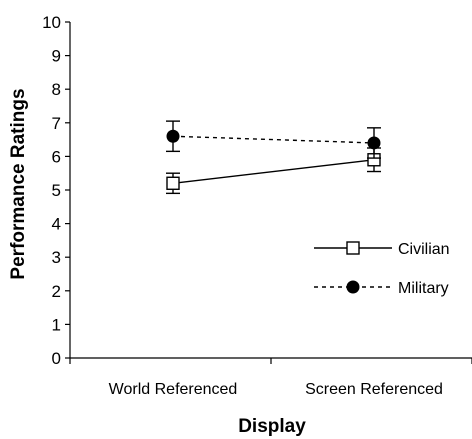 This screenshot has height=439, width=472. What do you see at coordinates (374, 389) in the screenshot?
I see `x-tick-label: Screen Referenced` at bounding box center [374, 389].